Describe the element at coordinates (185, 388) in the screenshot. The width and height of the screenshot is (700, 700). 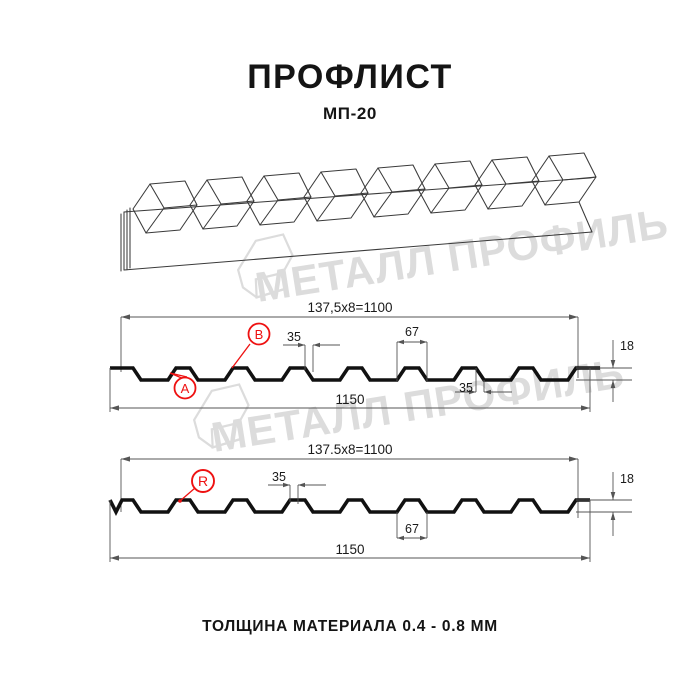
I see `marker-a-label: A` at that location.